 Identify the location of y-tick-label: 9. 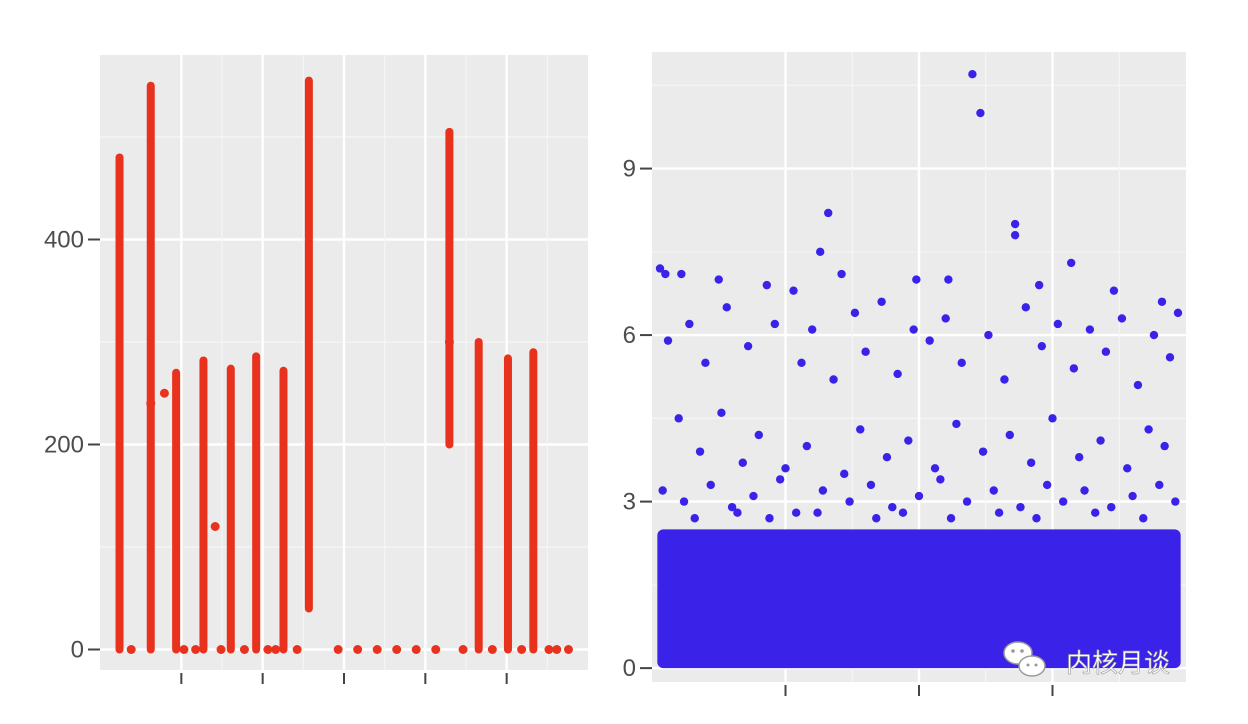
(629, 169).